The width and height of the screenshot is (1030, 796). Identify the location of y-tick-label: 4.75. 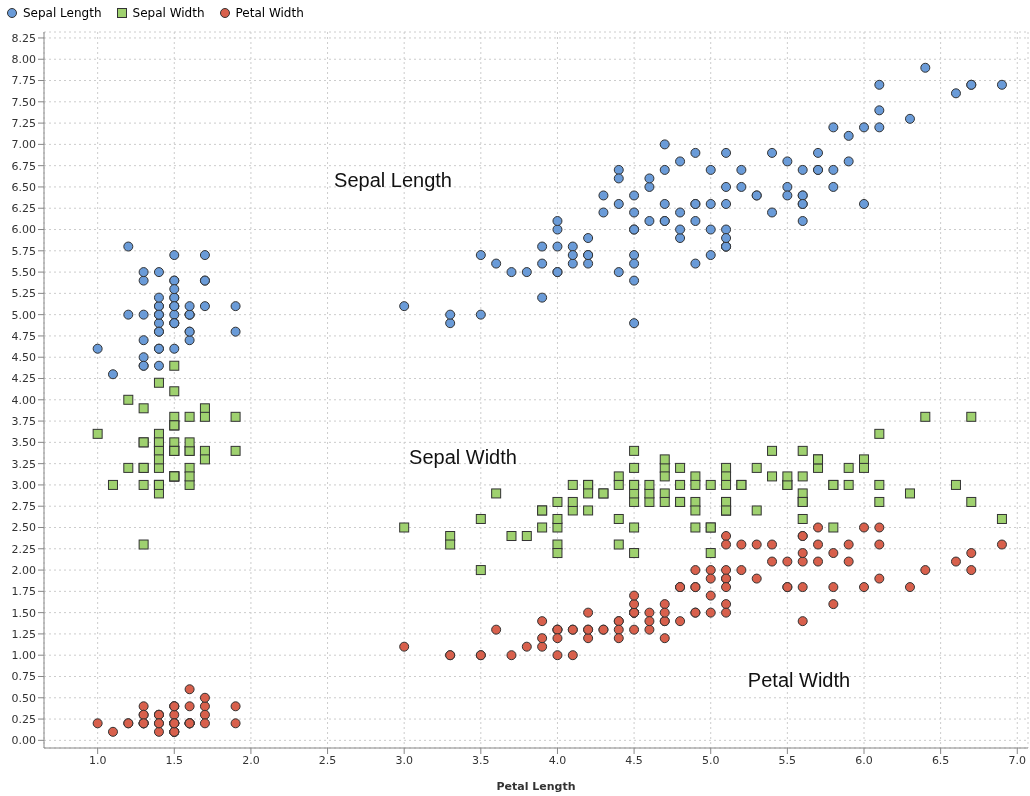
(23, 336).